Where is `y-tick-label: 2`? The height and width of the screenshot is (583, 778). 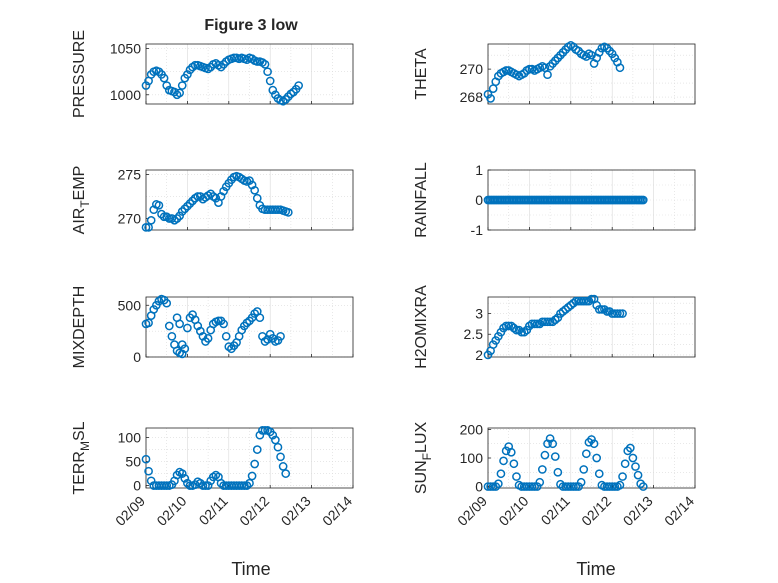
y-tick-label: 2 is located at coordinates (479, 355).